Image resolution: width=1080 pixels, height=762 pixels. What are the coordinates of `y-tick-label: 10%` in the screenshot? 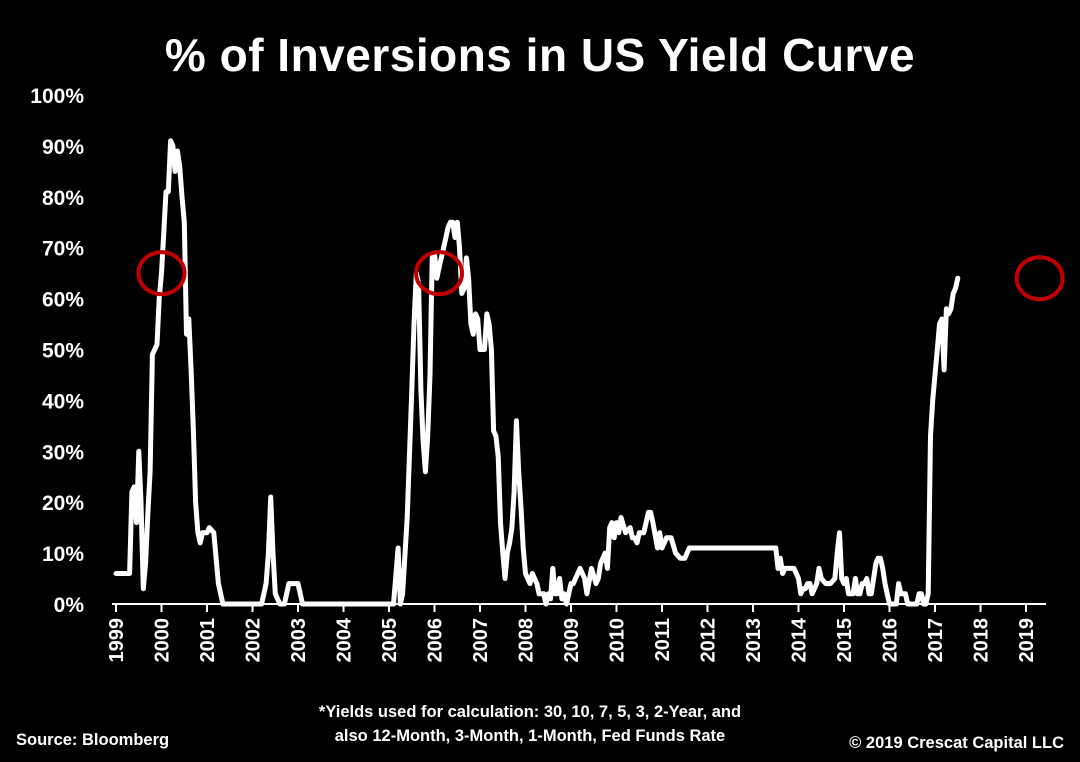 It's located at (63, 554).